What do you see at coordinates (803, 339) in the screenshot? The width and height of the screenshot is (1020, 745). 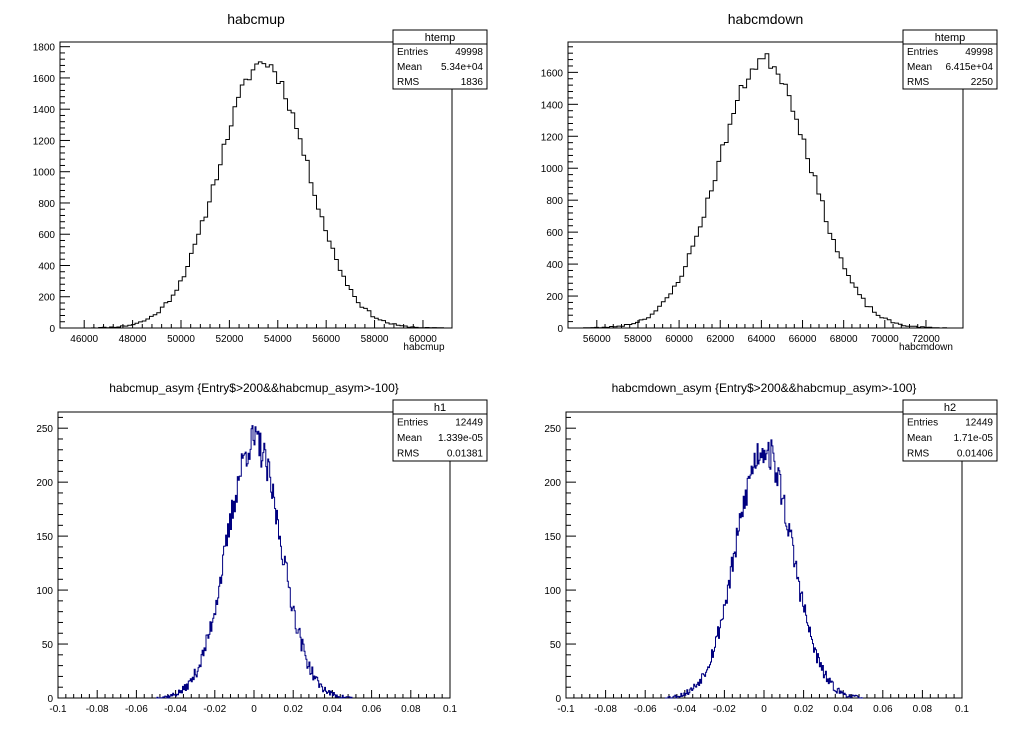 I see `x-tick-label: 66000` at bounding box center [803, 339].